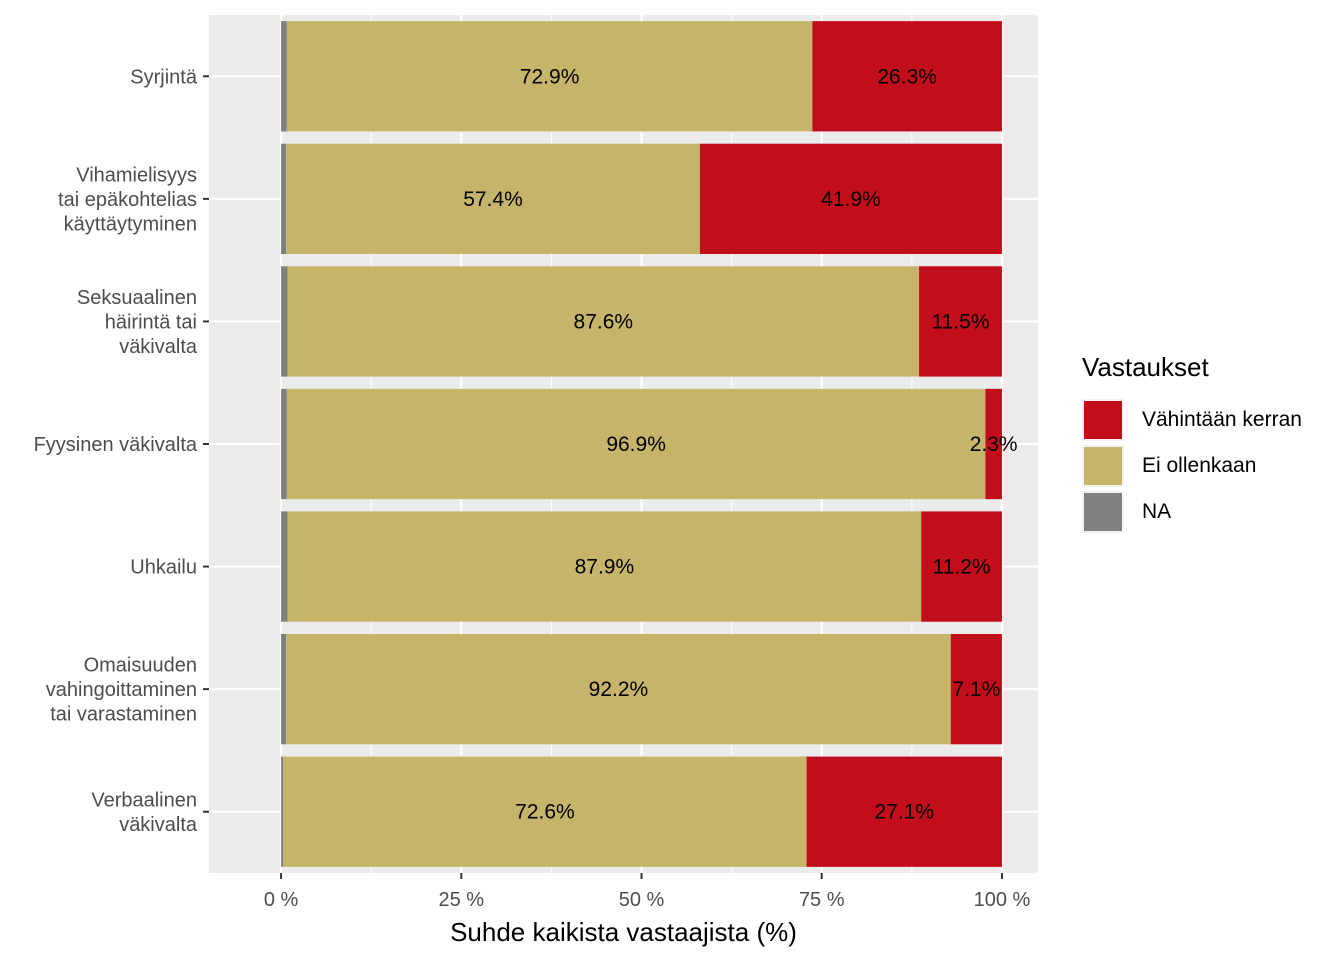  I want to click on data-label: 87.9%, so click(605, 567).